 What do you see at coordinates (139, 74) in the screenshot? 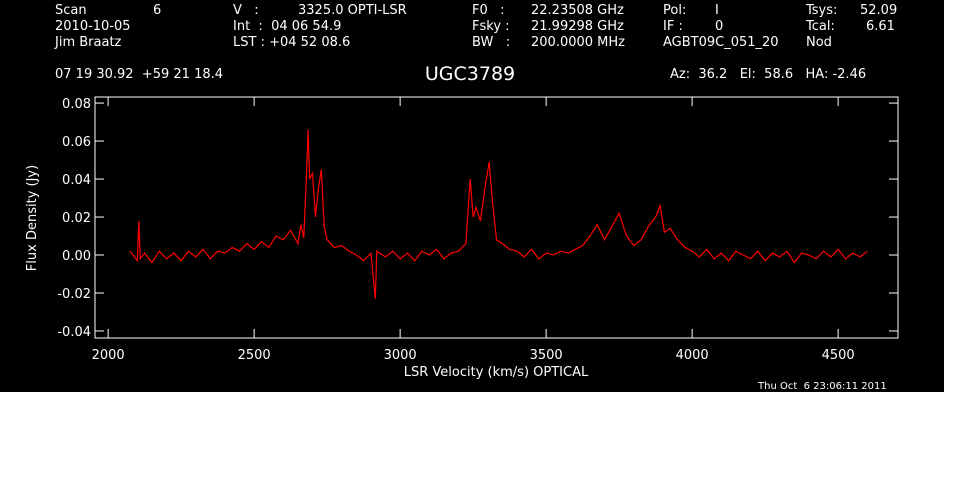
I see `header-field: 07 19 30.92 +59 21 18.4` at bounding box center [139, 74].